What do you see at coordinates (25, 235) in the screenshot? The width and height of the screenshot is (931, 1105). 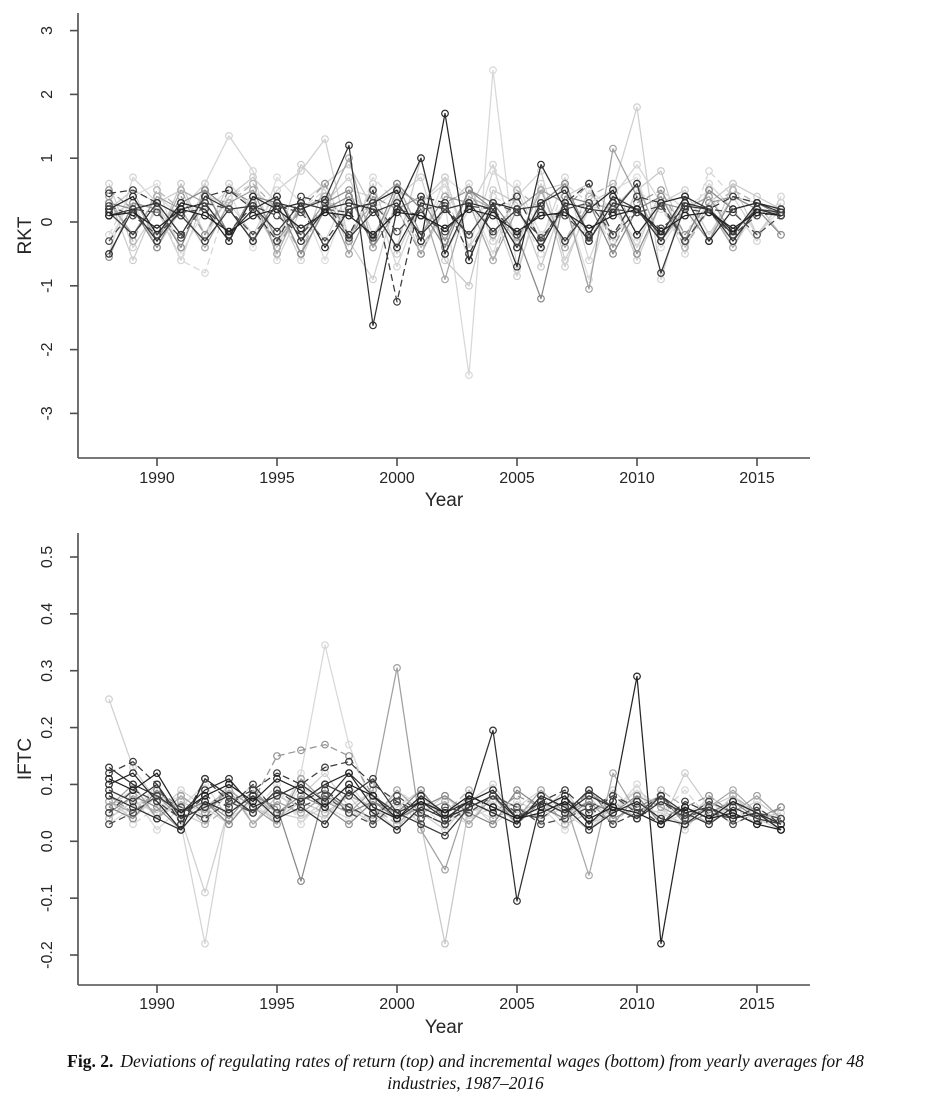 I see `y-axis-title: RKT` at bounding box center [25, 235].